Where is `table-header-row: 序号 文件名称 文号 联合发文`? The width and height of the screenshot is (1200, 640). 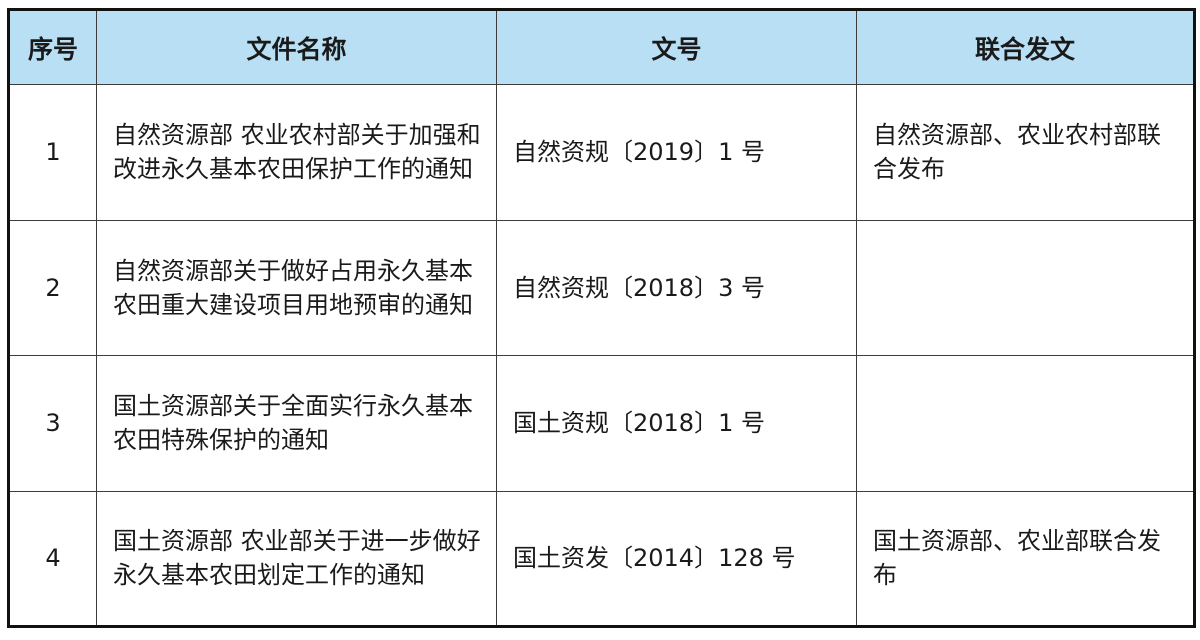
table-header-row: 序号 文件名称 文号 联合发文 is located at coordinates (601, 47).